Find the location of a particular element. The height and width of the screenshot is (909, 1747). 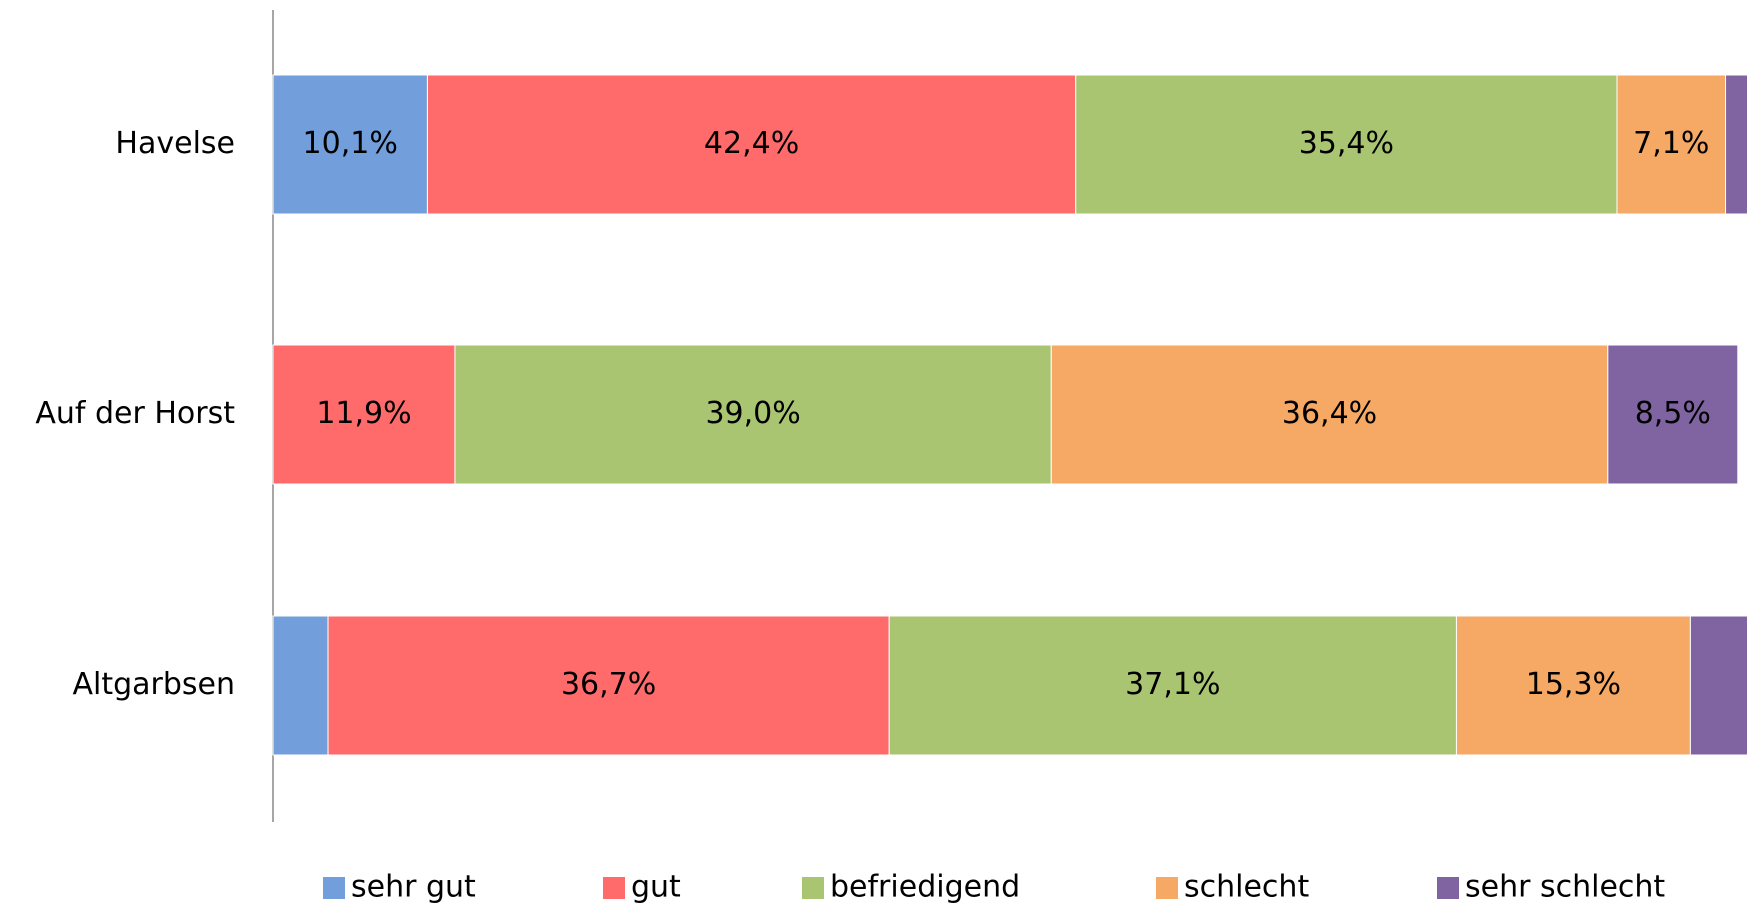

legend-label: sehr schlecht is located at coordinates (1565, 887).